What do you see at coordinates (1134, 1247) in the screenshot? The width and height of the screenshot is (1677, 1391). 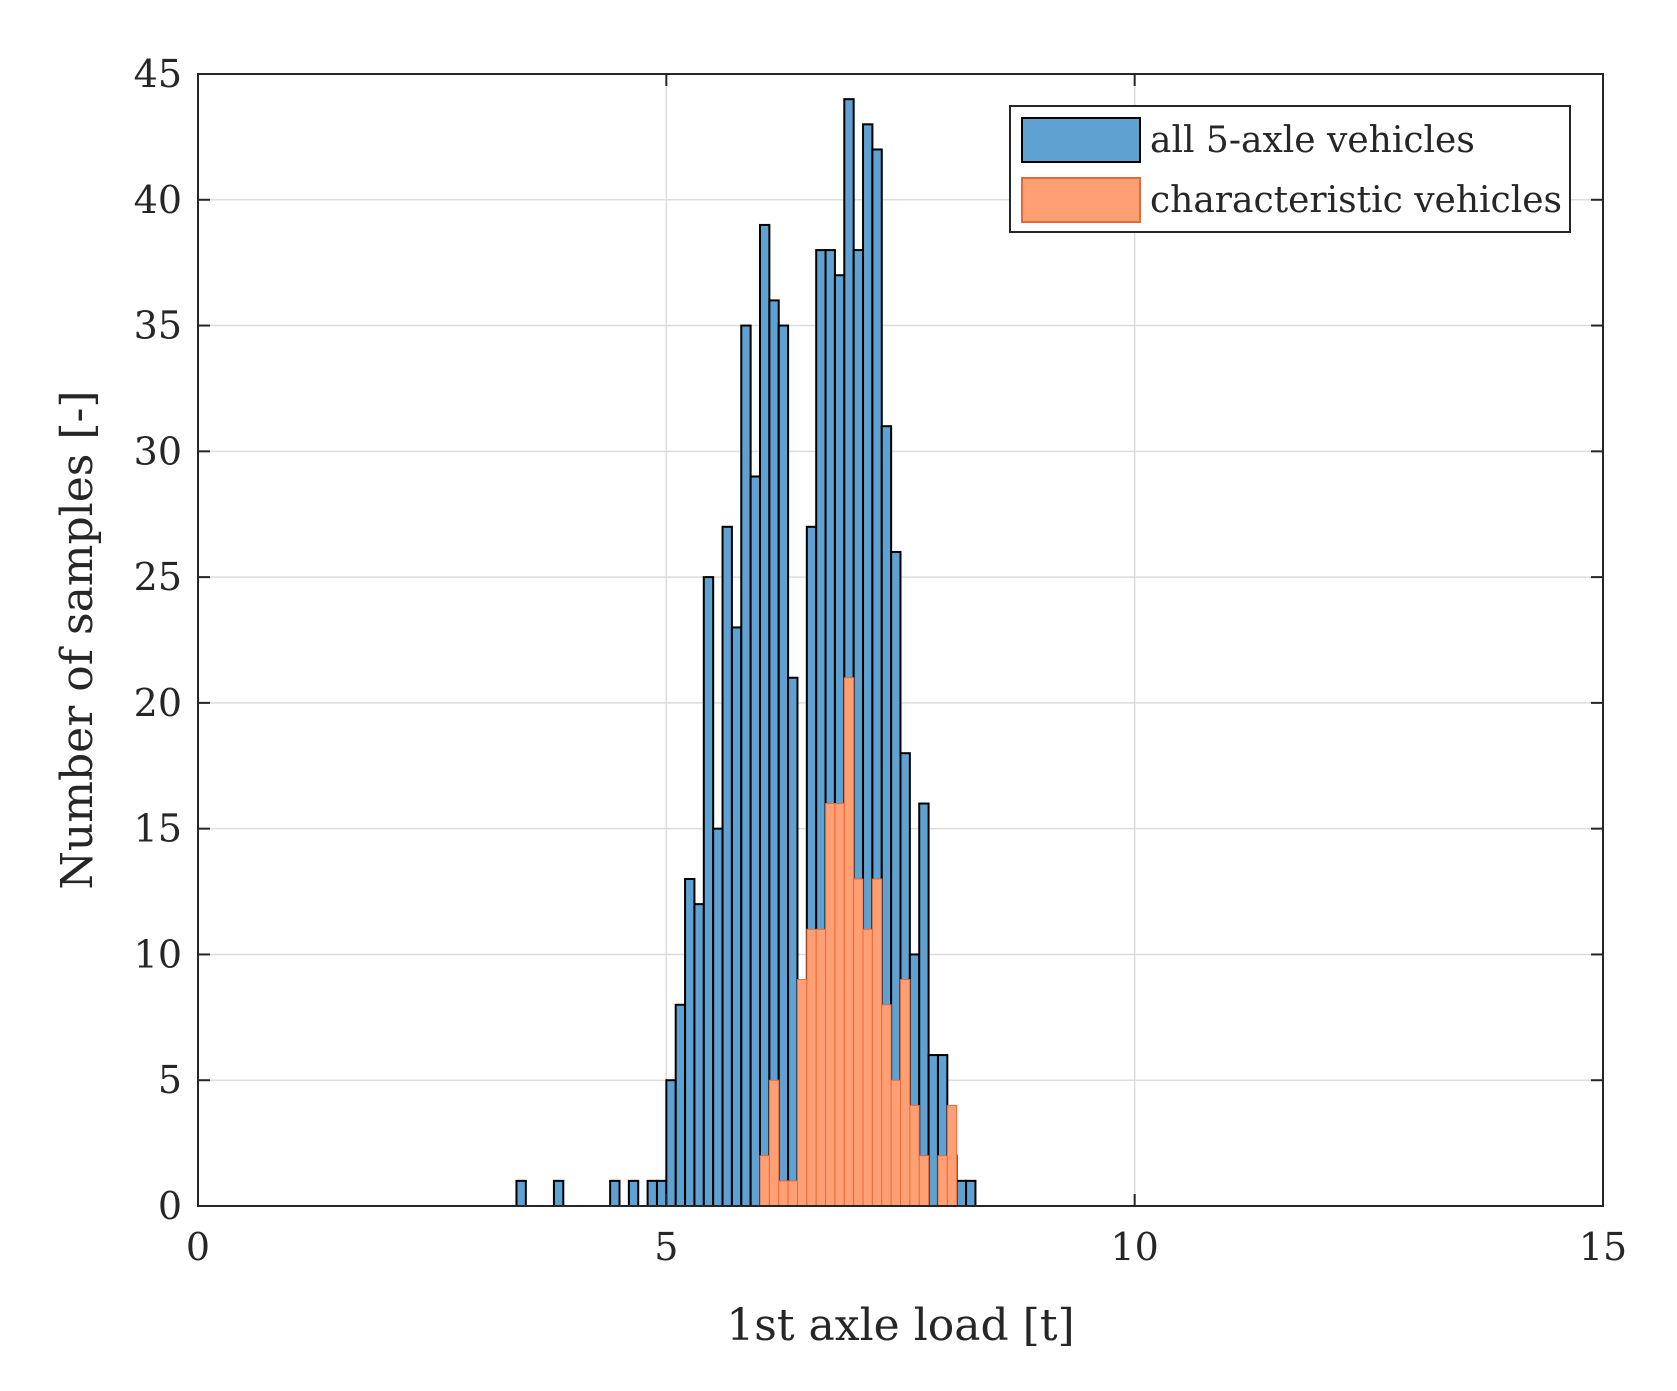 I see `x-tick-label: 10` at bounding box center [1134, 1247].